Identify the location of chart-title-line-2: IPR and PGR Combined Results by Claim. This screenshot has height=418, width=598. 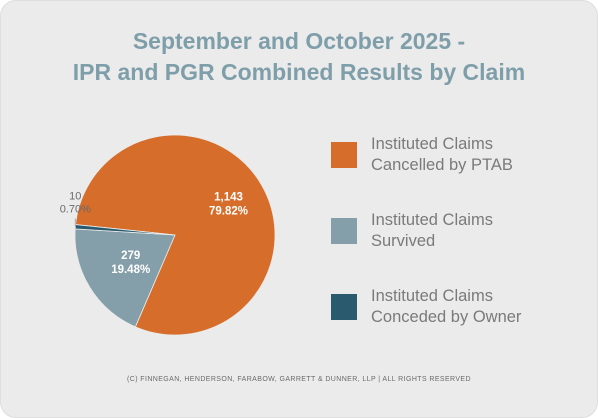
(299, 72).